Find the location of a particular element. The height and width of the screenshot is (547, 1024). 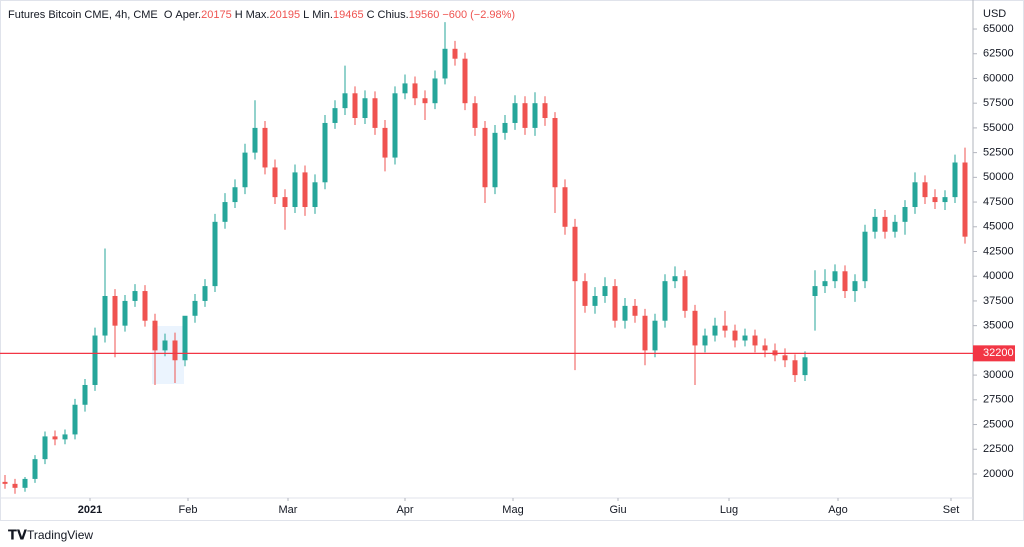

y-tick-label: 47500 is located at coordinates (998, 202).